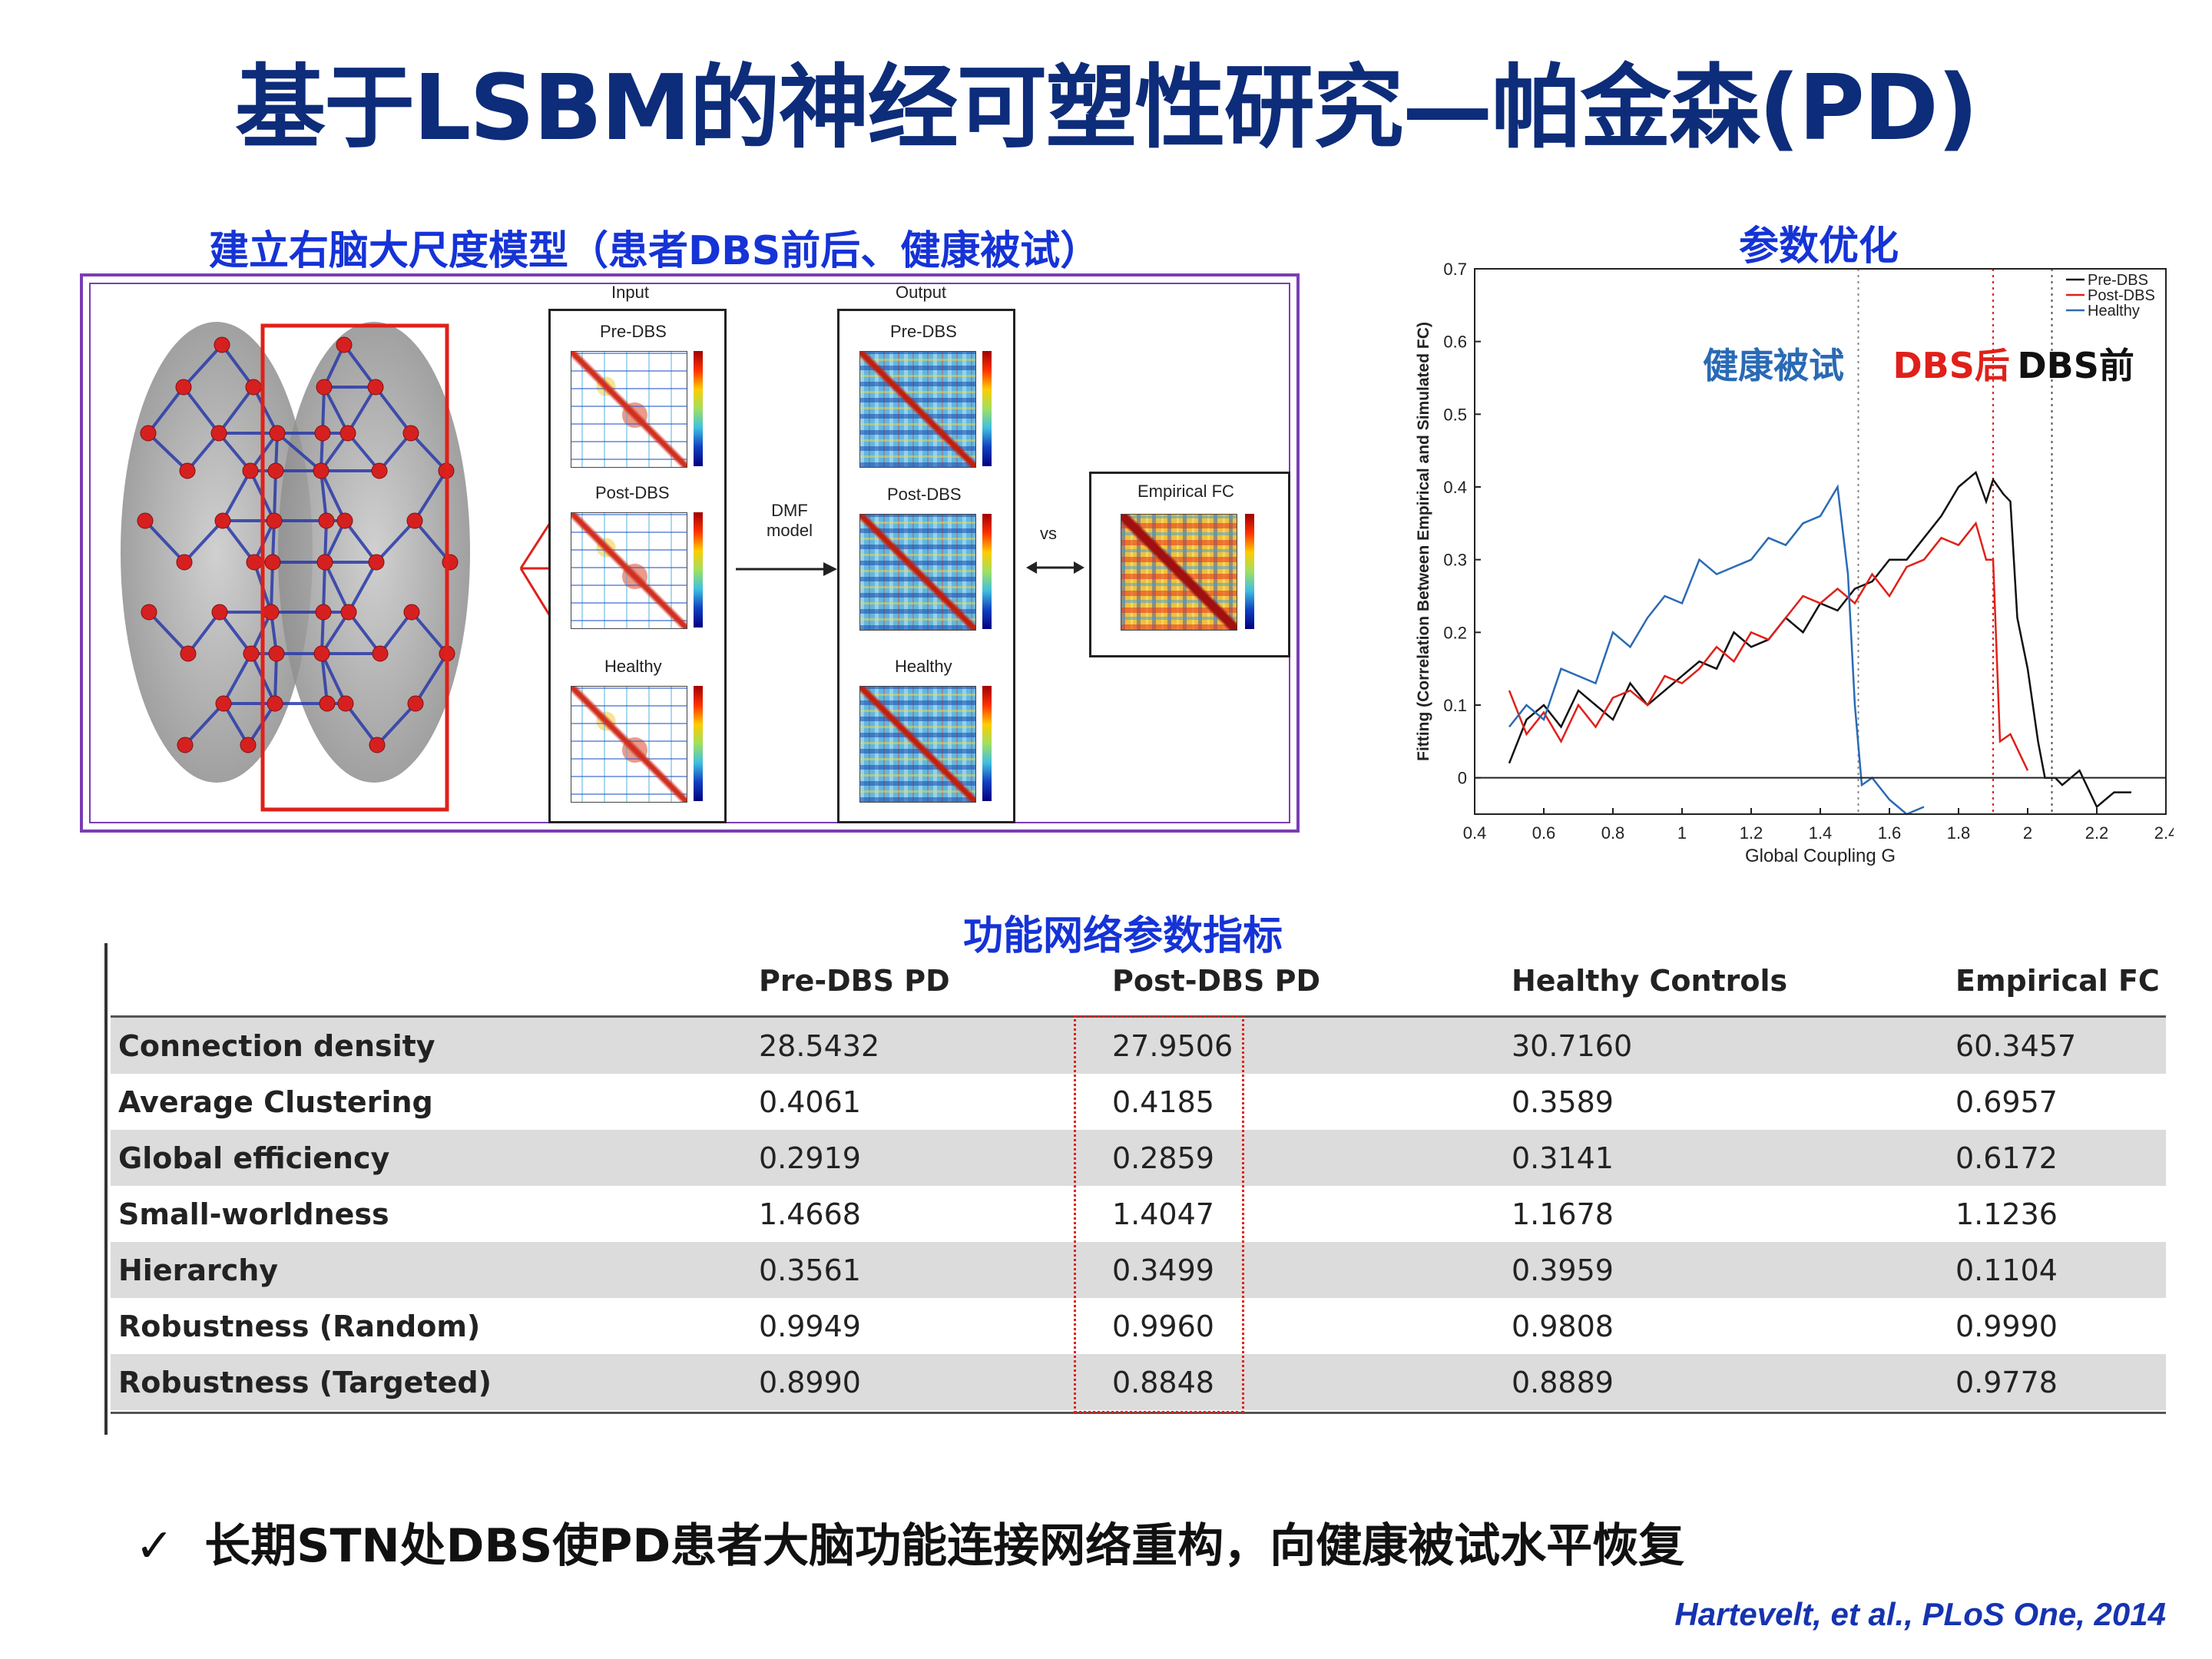 This screenshot has height=1659, width=2212. Describe the element at coordinates (630, 293) in the screenshot. I see `input-label: Input` at that location.